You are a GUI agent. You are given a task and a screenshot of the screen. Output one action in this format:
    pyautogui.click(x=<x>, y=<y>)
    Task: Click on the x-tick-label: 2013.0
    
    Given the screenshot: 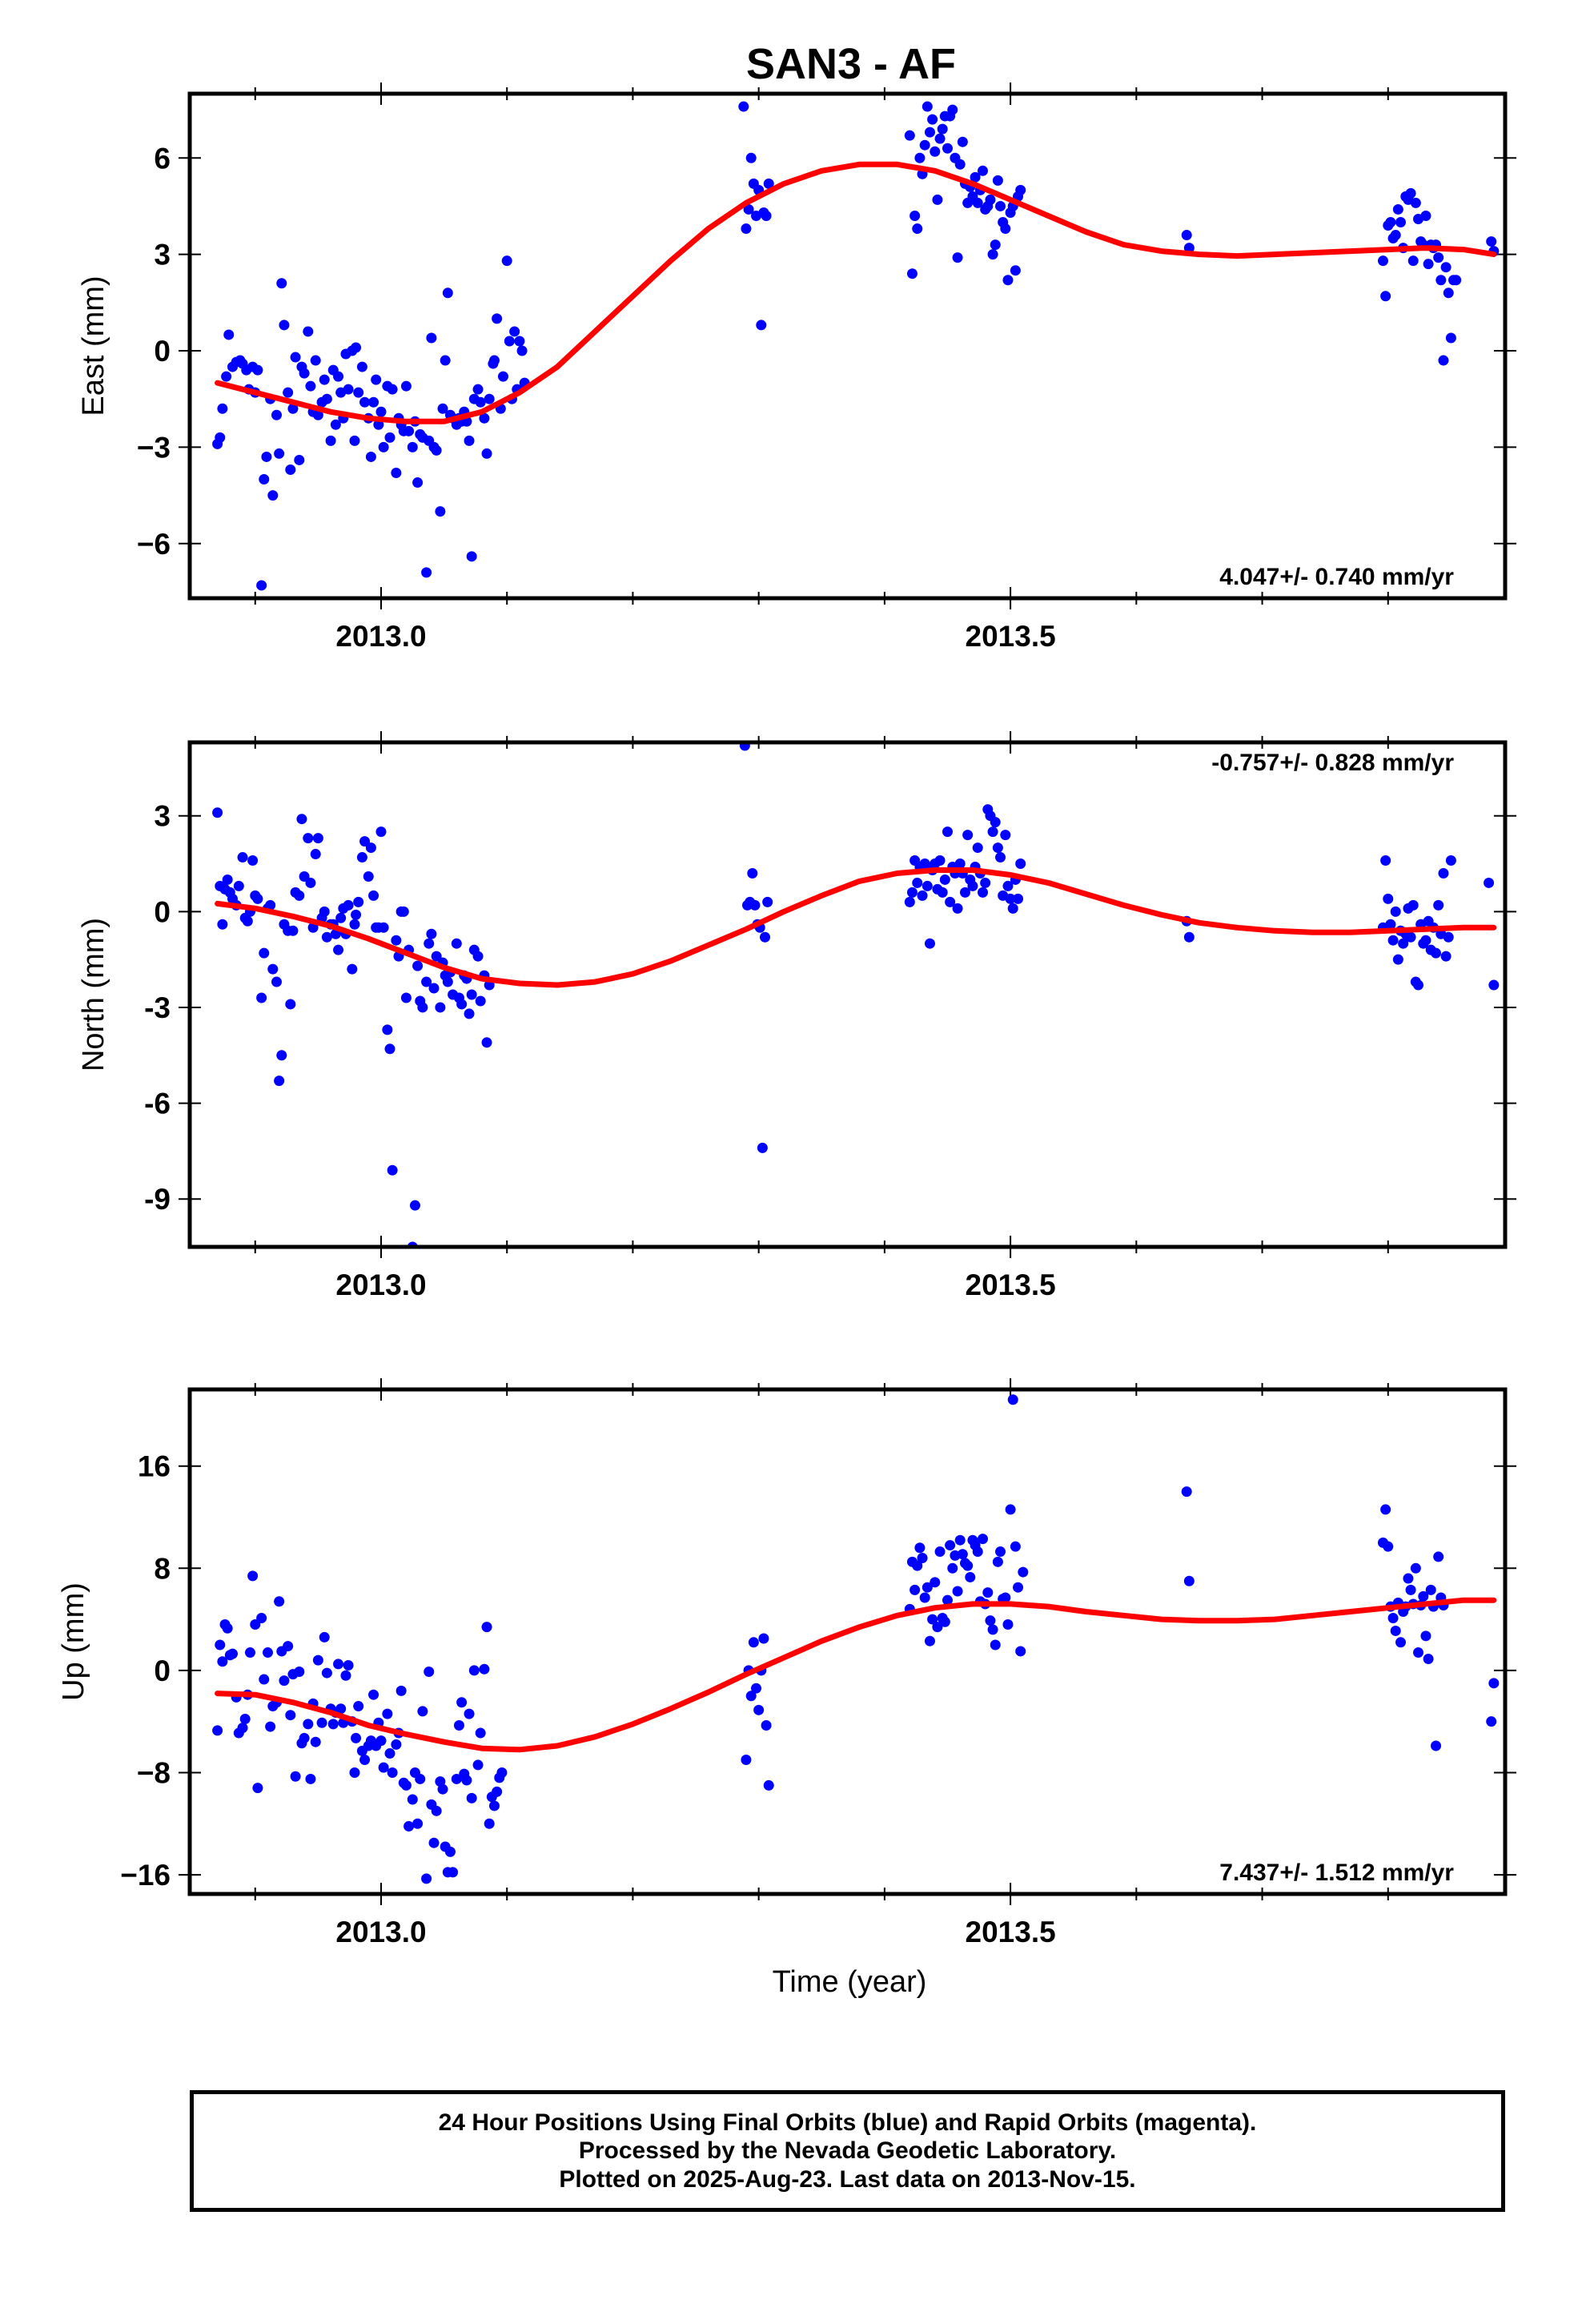 What is the action you would take?
    pyautogui.click(x=380, y=1932)
    